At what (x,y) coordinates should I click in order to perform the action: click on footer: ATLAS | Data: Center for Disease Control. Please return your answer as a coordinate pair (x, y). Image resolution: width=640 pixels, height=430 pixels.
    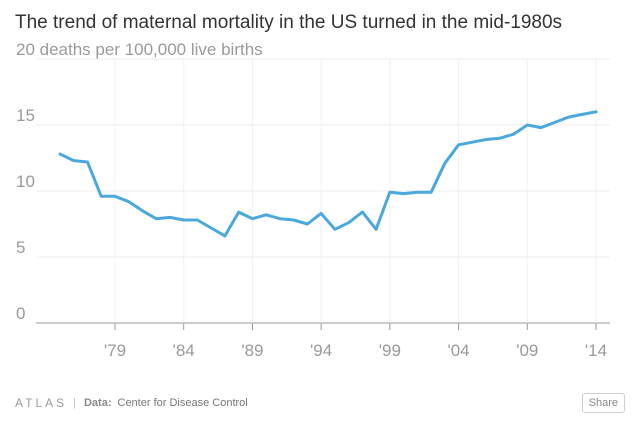
    Looking at the image, I should click on (131, 403).